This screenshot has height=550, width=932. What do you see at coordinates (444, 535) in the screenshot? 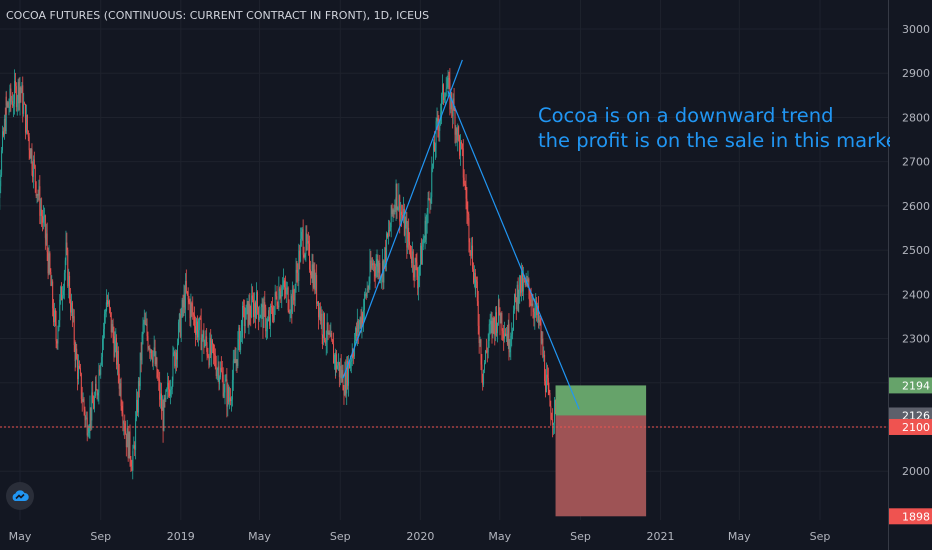
I see `time-axis` at bounding box center [444, 535].